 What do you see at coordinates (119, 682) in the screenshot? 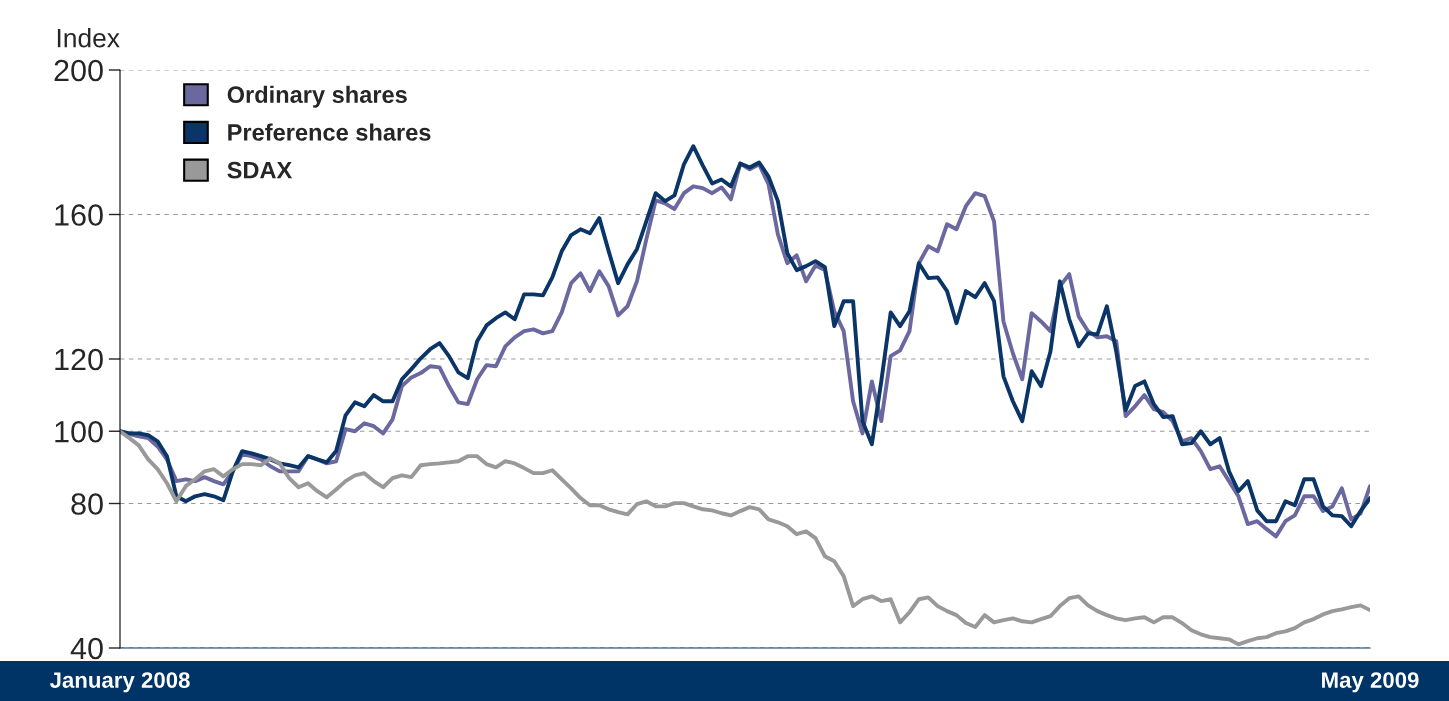
I see `x-tick-label: January 2008` at bounding box center [119, 682].